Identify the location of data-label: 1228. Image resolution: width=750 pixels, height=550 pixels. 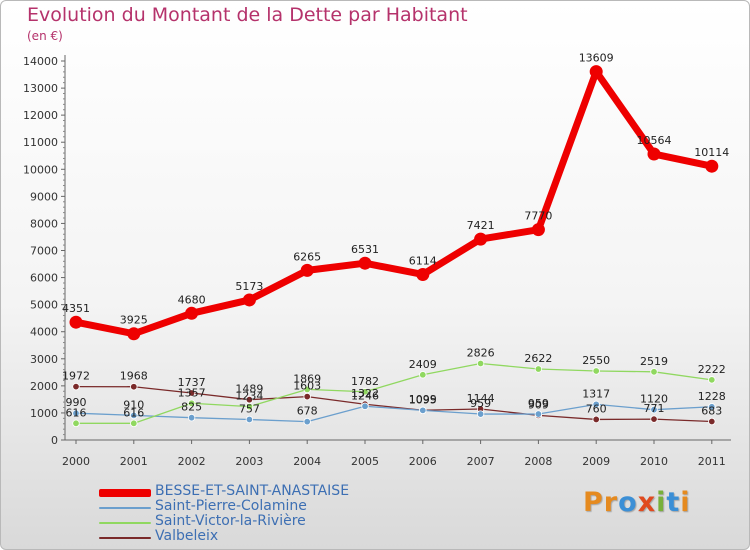
(712, 396).